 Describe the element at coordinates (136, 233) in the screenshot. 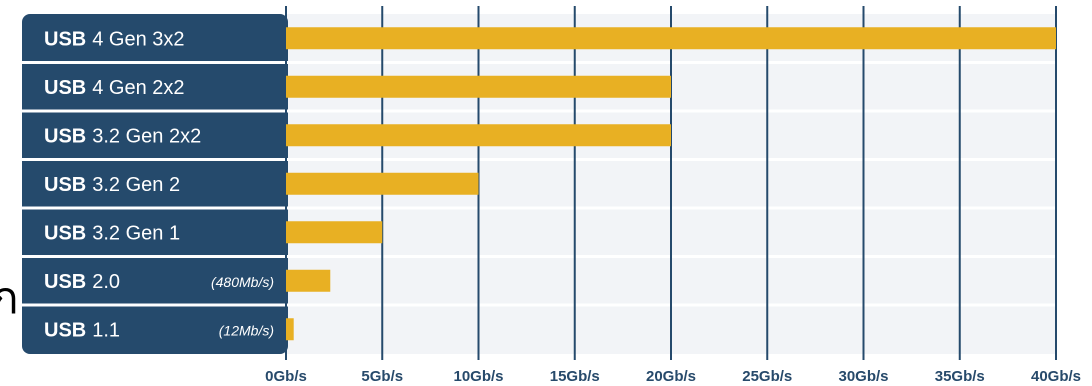

I see `category-name: 3.2 Gen 1` at that location.